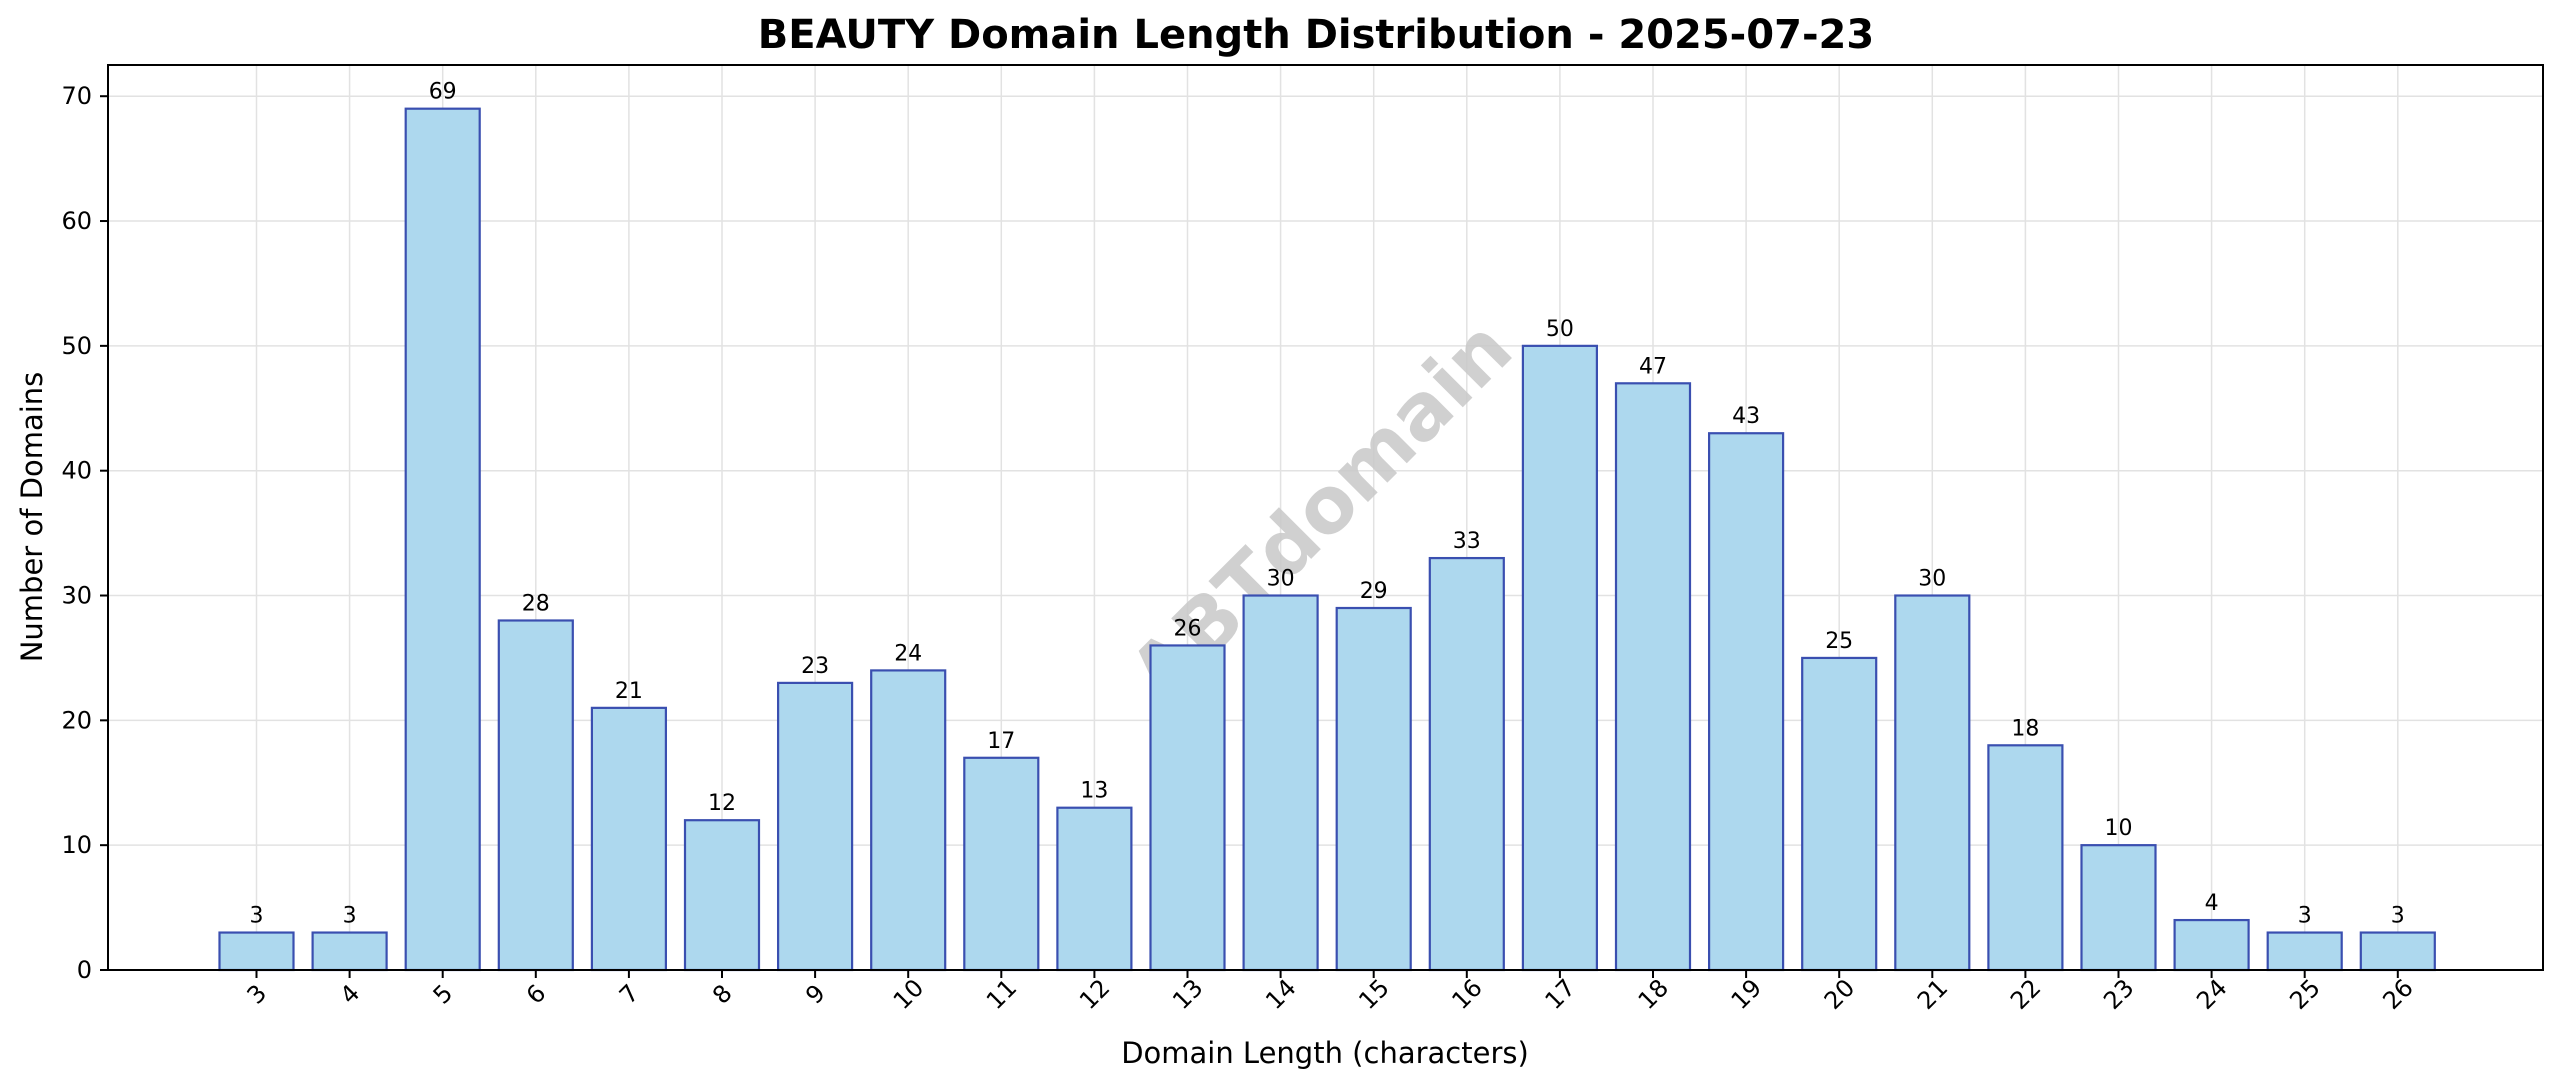  What do you see at coordinates (443, 994) in the screenshot?
I see `x-tick-label: 5` at bounding box center [443, 994].